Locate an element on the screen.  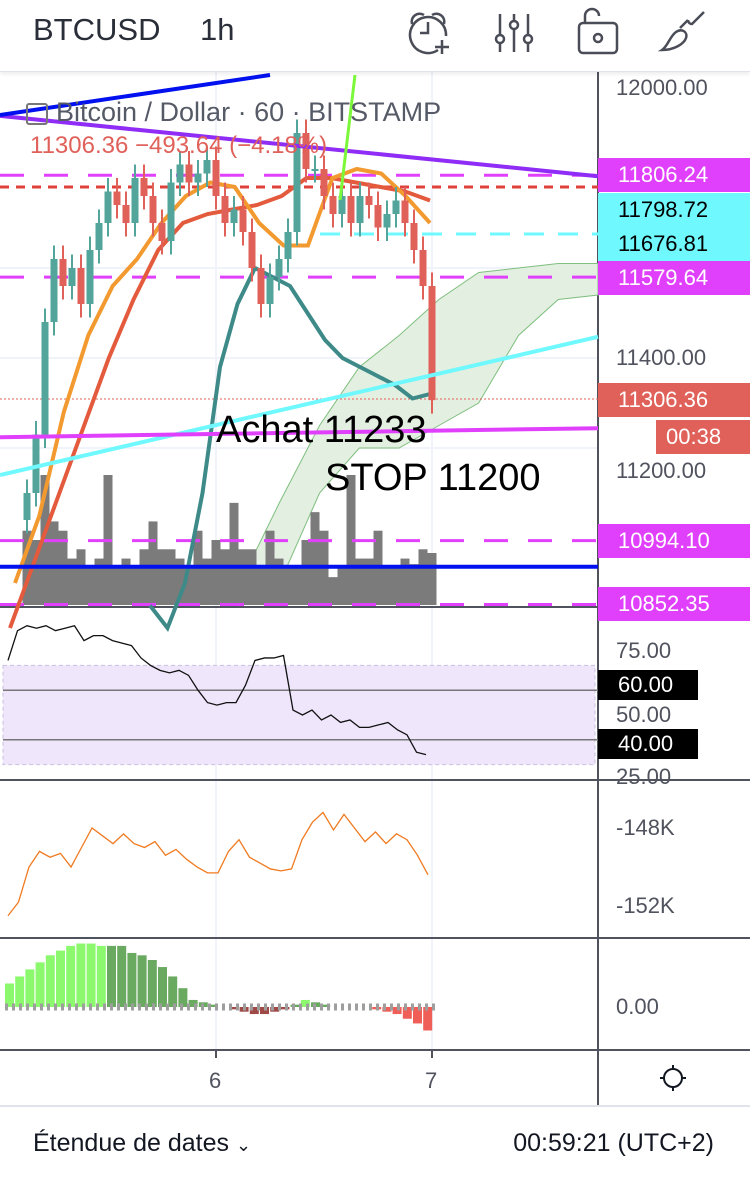
ichimoku-cloud is located at coordinates (419, 435).